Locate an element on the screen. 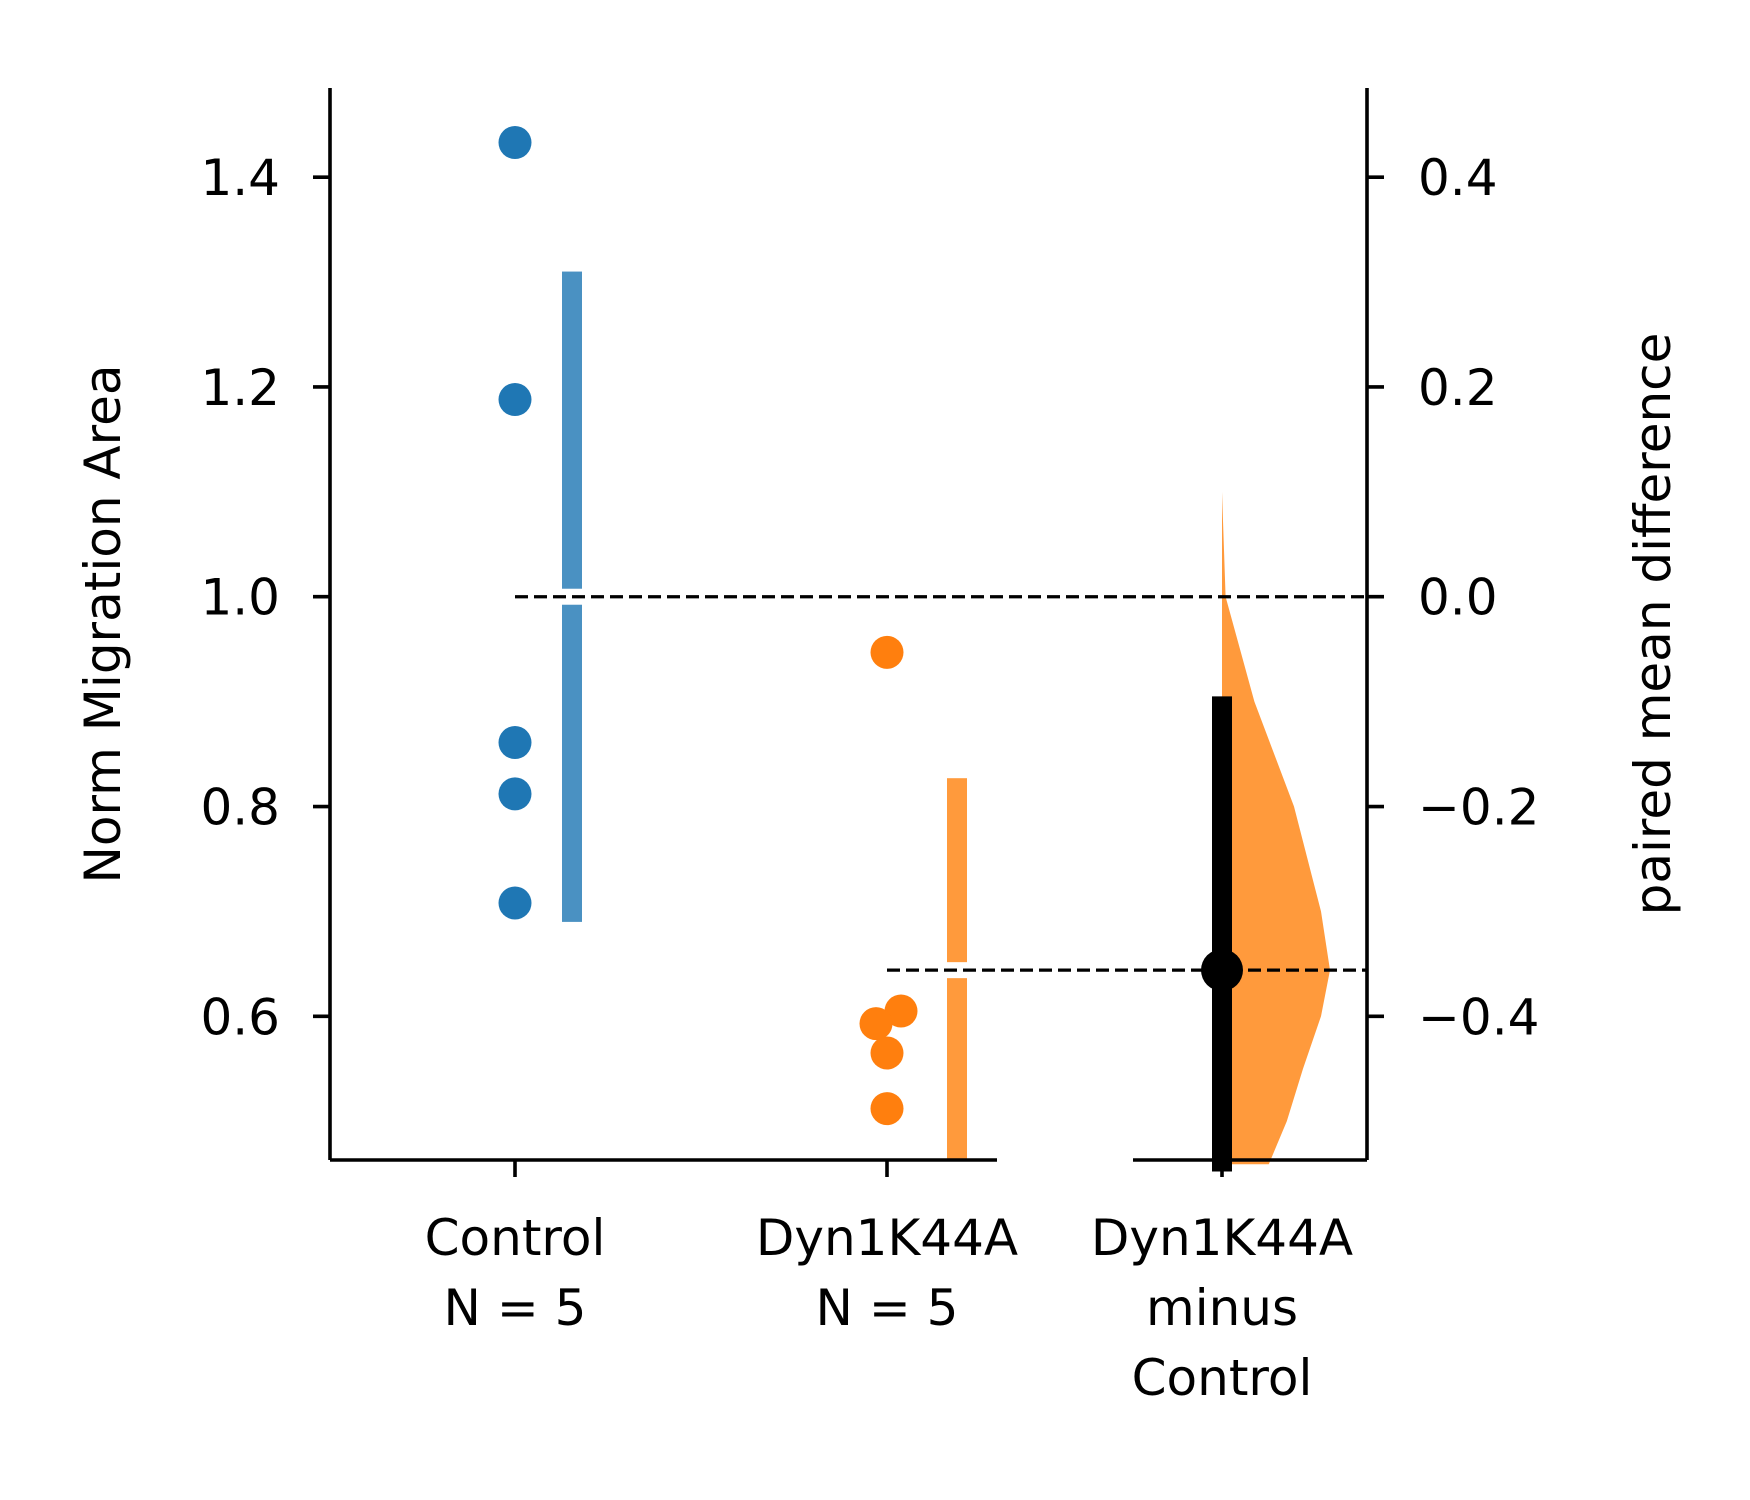 This screenshot has height=1500, width=1750. y-left-tick-label: 1.0 is located at coordinates (240, 598).